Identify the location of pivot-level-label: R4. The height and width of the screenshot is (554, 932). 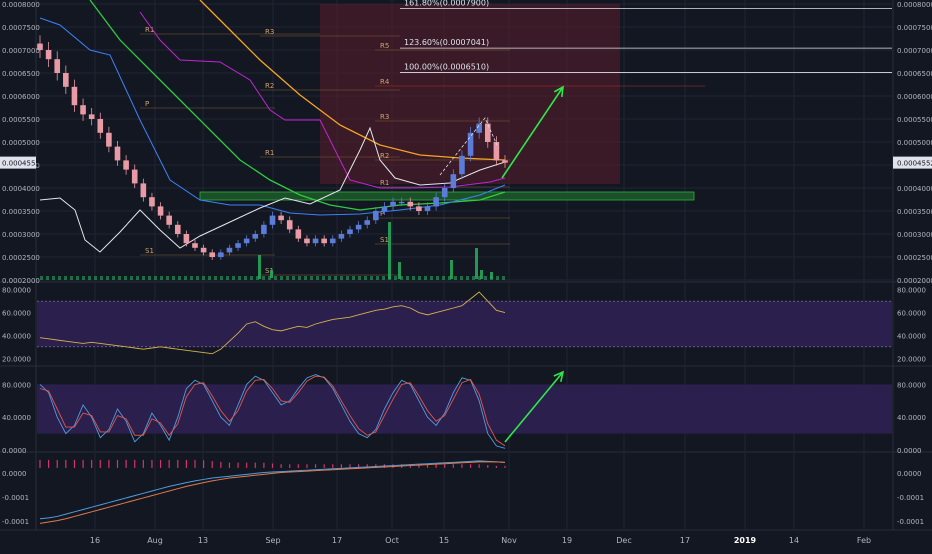
(385, 82).